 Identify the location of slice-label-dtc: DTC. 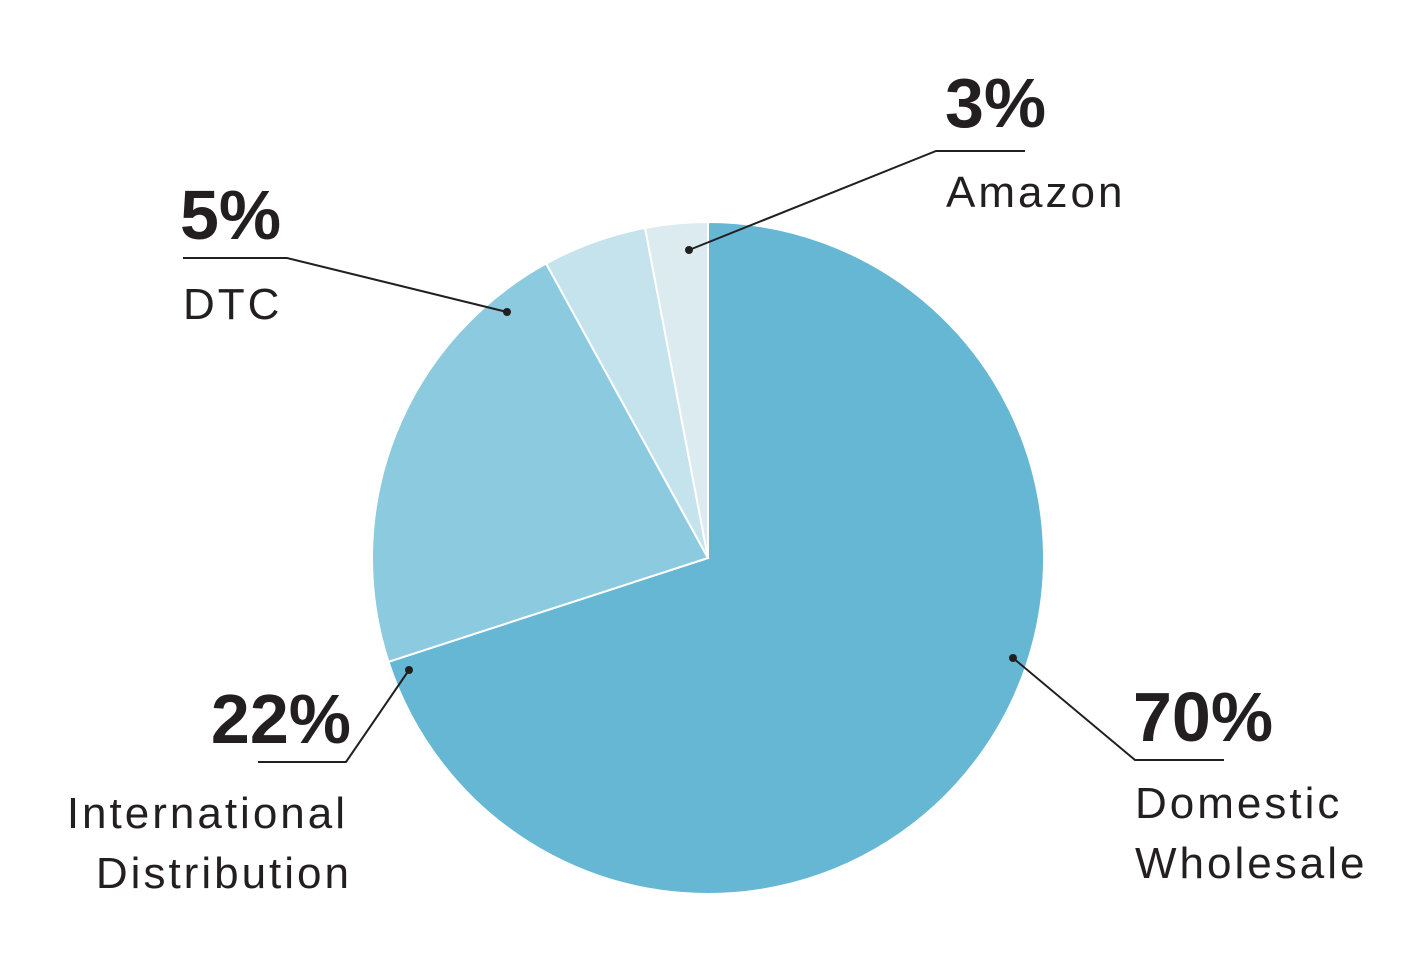
(232, 304).